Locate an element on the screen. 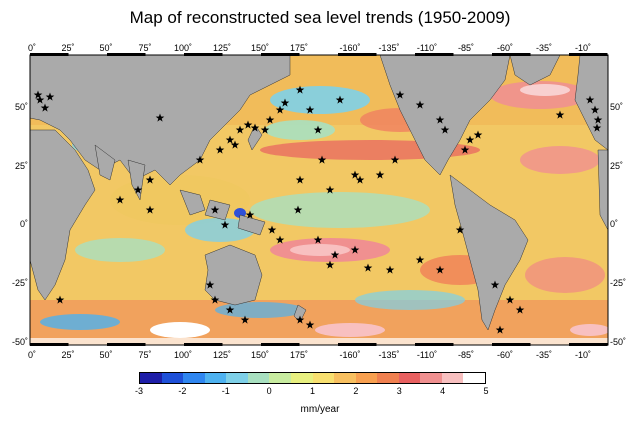  colorbar-tick-label: 1 is located at coordinates (312, 391).